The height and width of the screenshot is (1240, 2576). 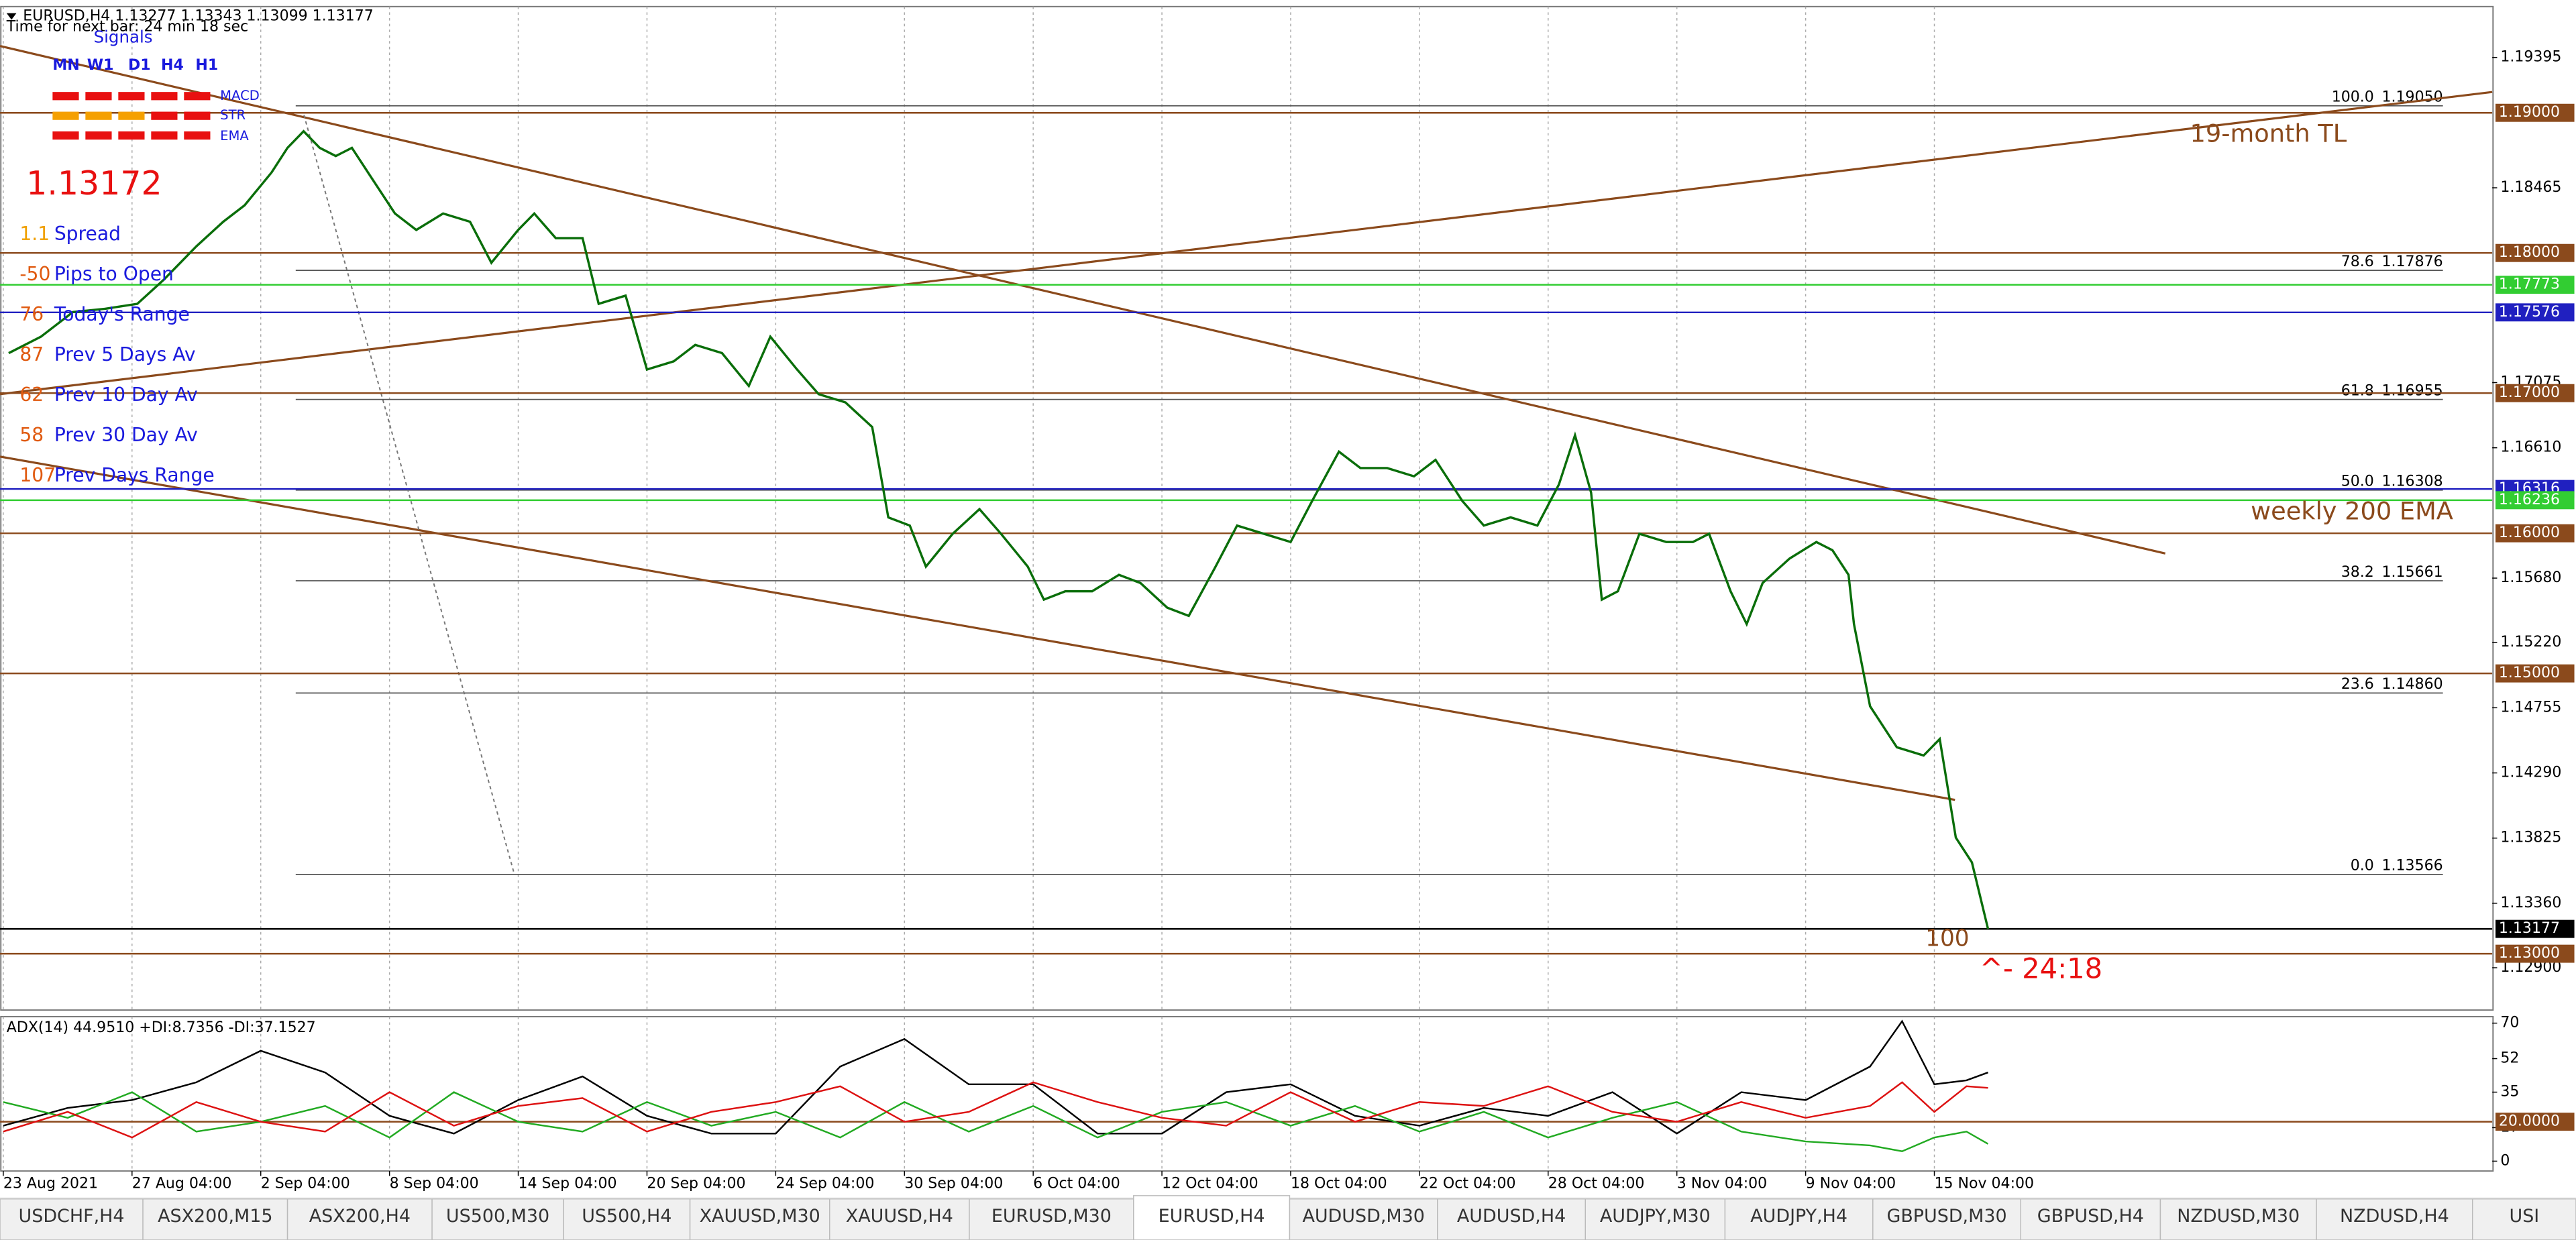 I want to click on tab-label: NZDUSD,H4, so click(x=2394, y=1216).